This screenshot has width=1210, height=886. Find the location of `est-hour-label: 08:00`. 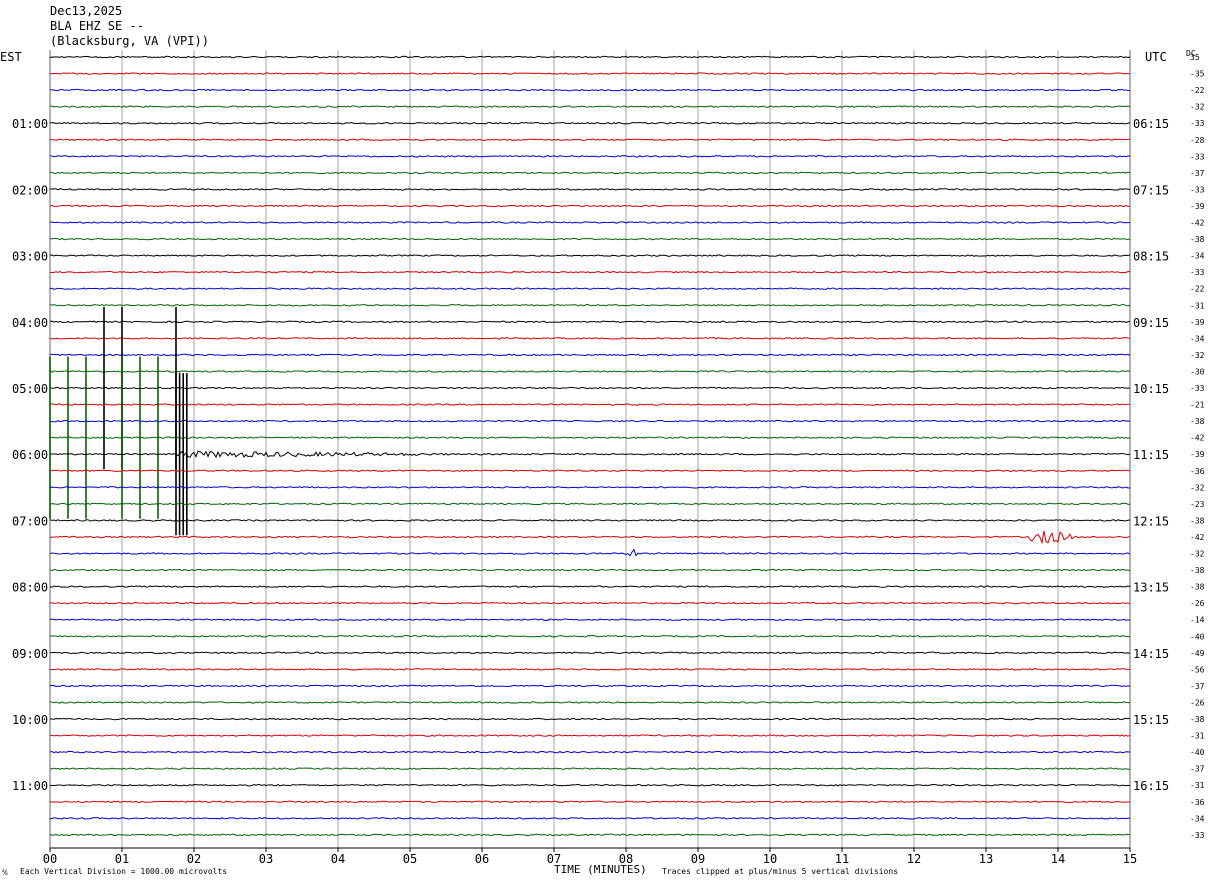

est-hour-label: 08:00 is located at coordinates (30, 588).